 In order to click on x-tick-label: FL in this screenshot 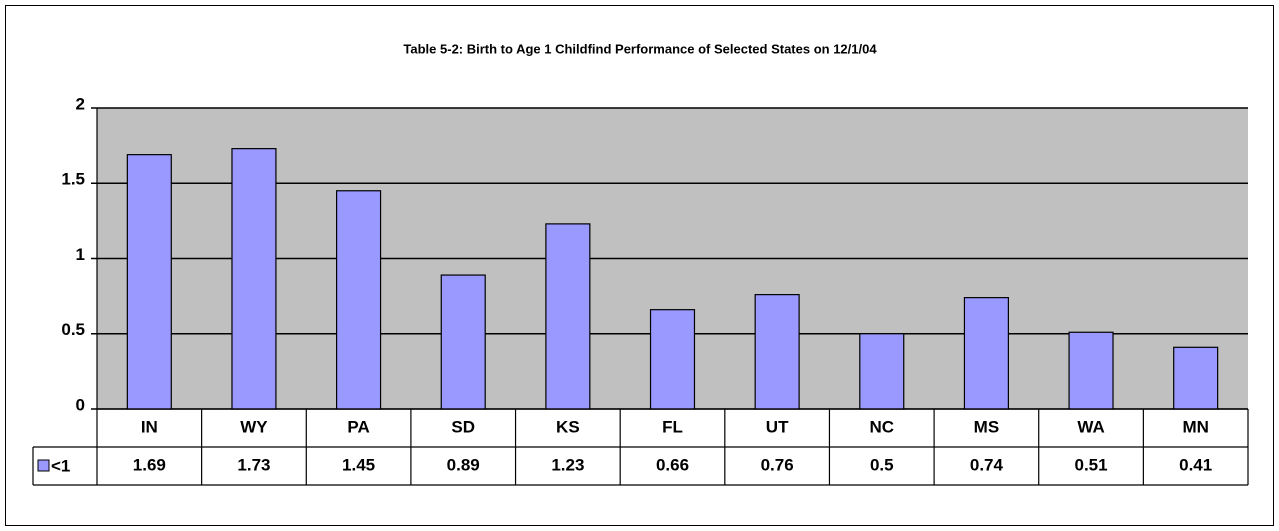, I will do `click(672, 426)`.